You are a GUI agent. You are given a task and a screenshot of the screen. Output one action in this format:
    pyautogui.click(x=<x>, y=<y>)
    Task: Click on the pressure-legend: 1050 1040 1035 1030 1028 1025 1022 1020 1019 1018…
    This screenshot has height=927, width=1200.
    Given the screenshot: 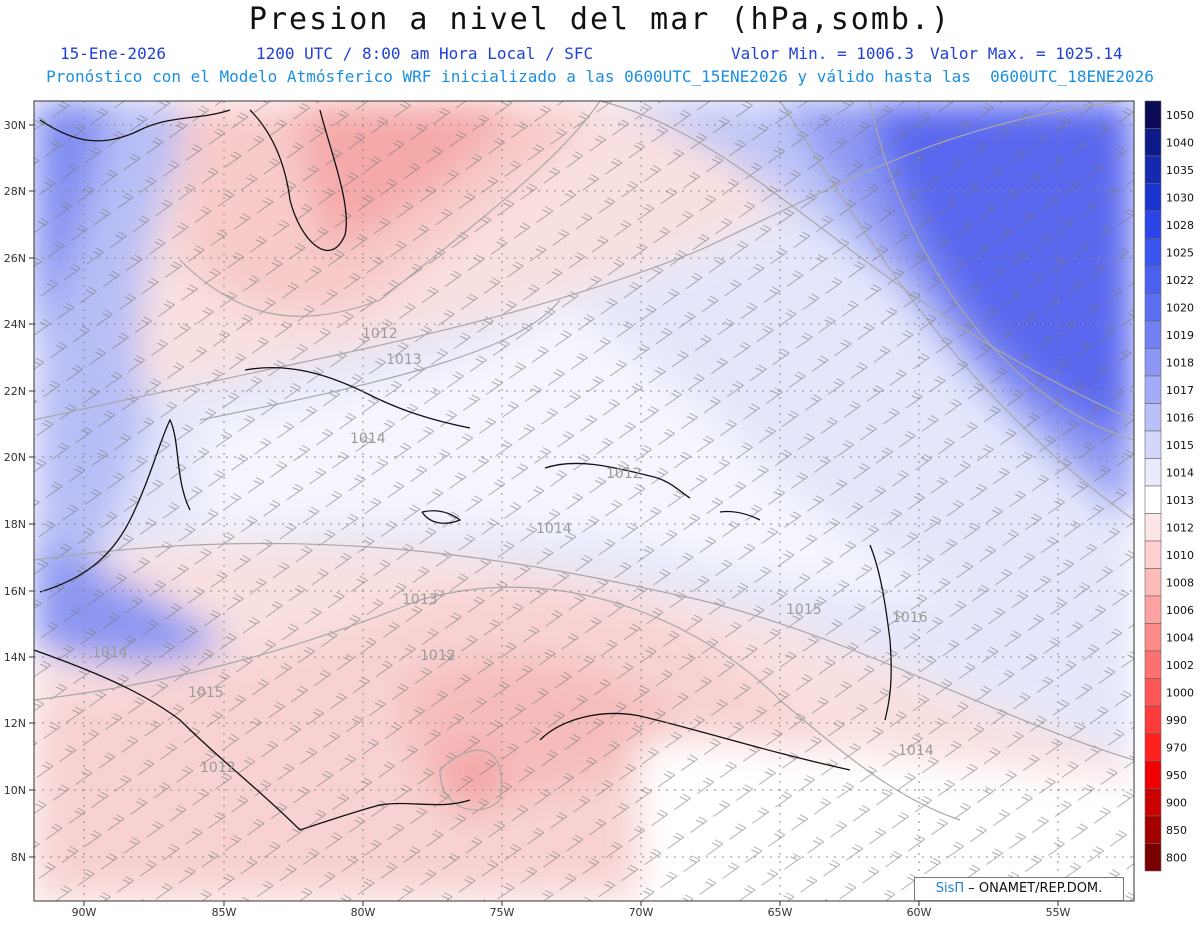 What is the action you would take?
    pyautogui.click(x=1169, y=486)
    